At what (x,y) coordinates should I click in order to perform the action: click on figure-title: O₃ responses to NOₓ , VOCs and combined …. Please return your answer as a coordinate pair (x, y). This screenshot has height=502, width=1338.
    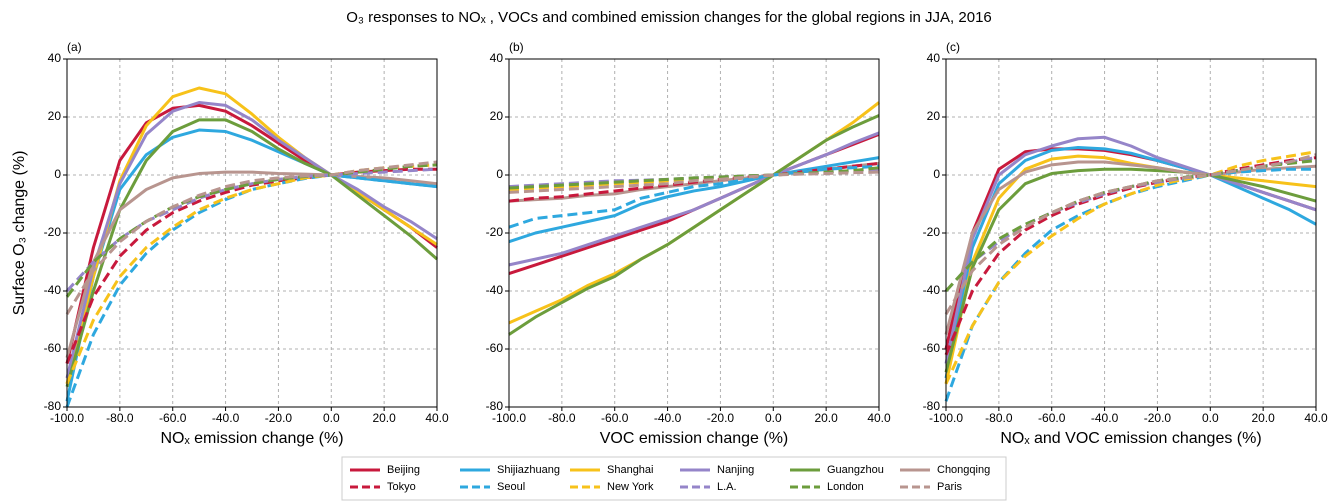
    Looking at the image, I should click on (669, 17).